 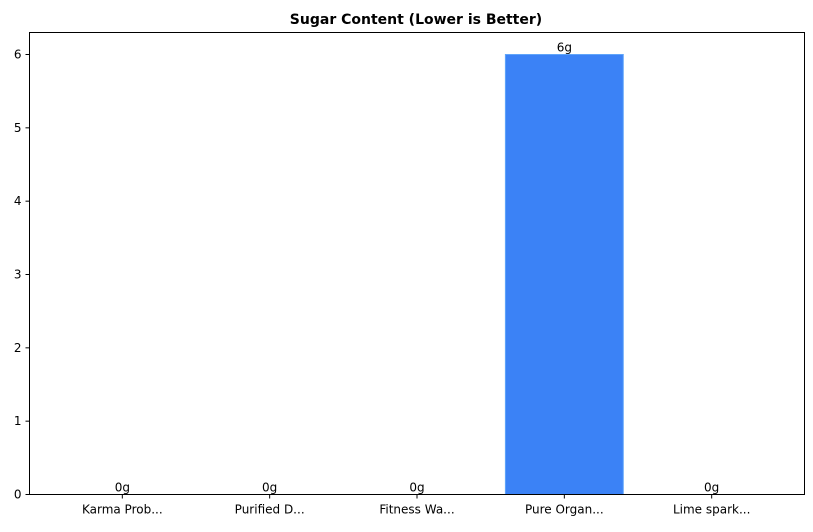 I want to click on y-tick-label: 5, so click(x=18, y=128).